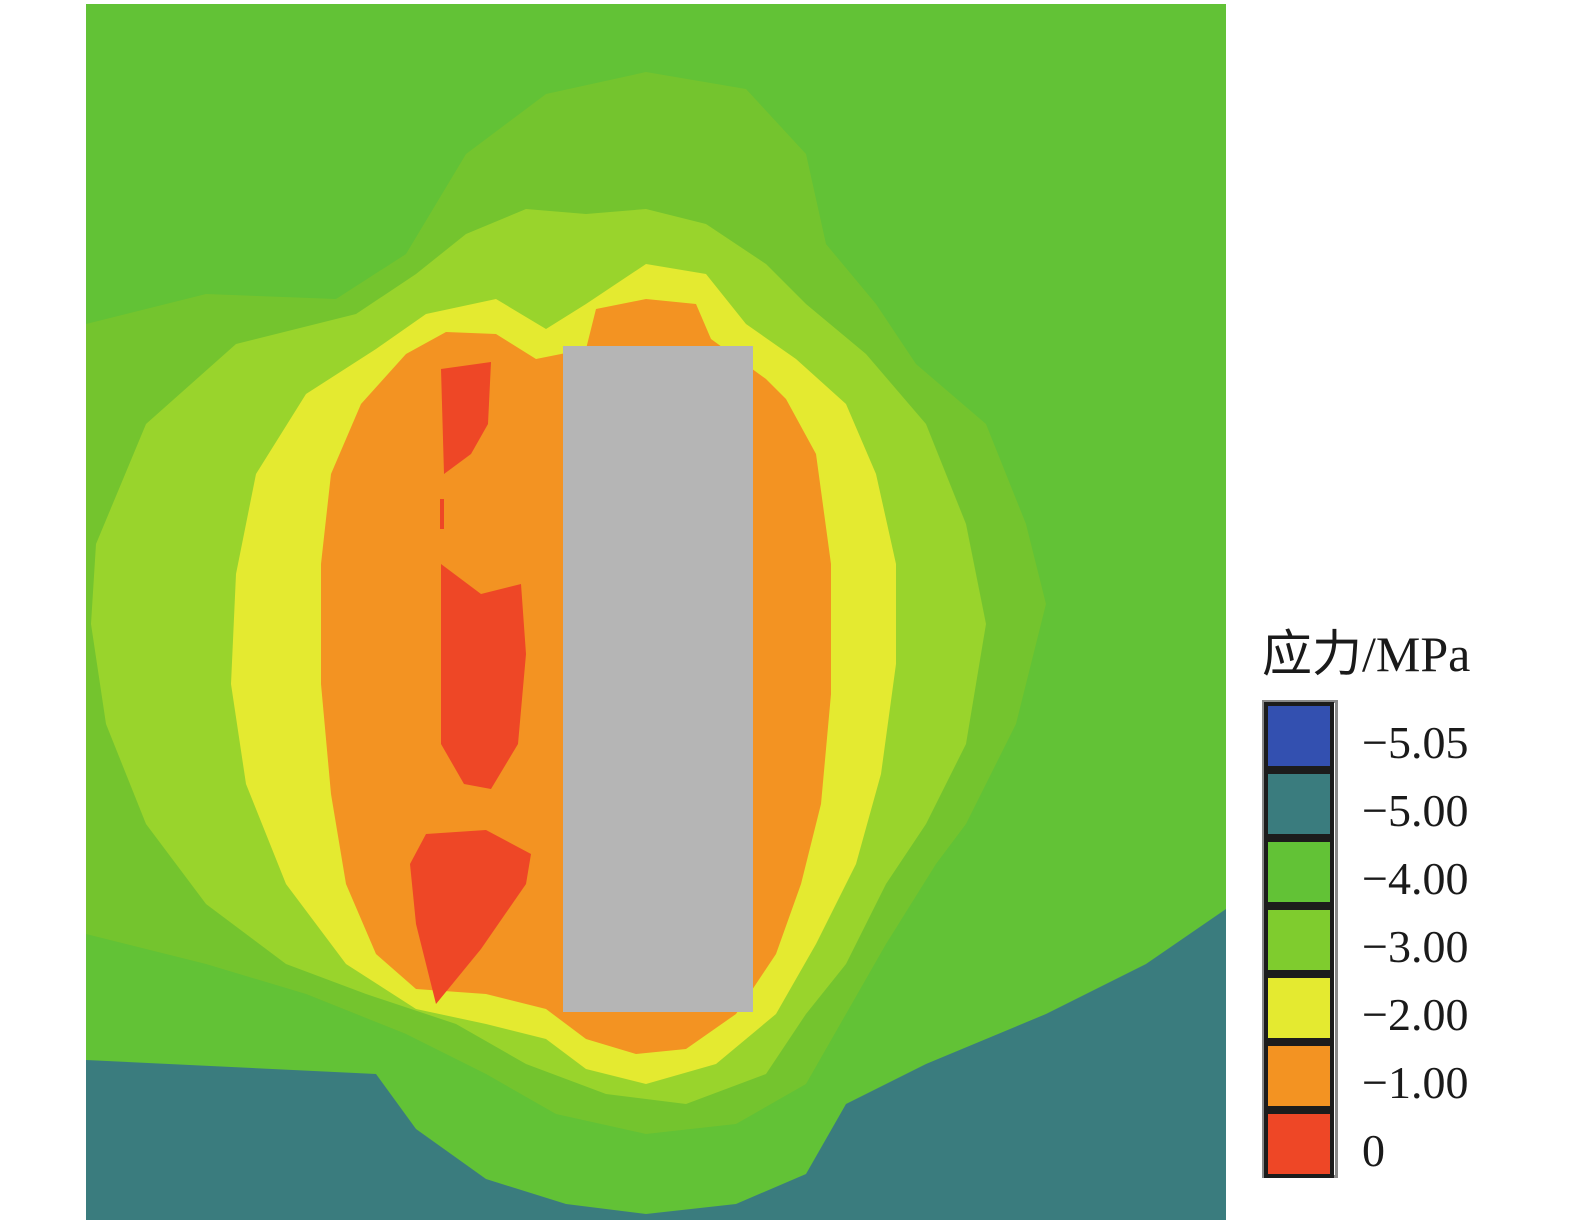  I want to click on legend-tick-label: 0, so click(1373, 1150).